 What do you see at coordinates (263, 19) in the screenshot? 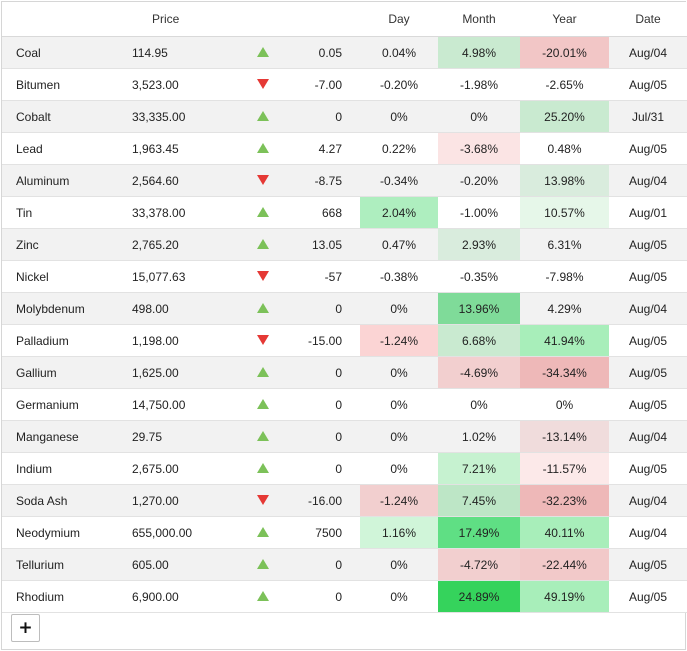
I see `column-header-trend` at bounding box center [263, 19].